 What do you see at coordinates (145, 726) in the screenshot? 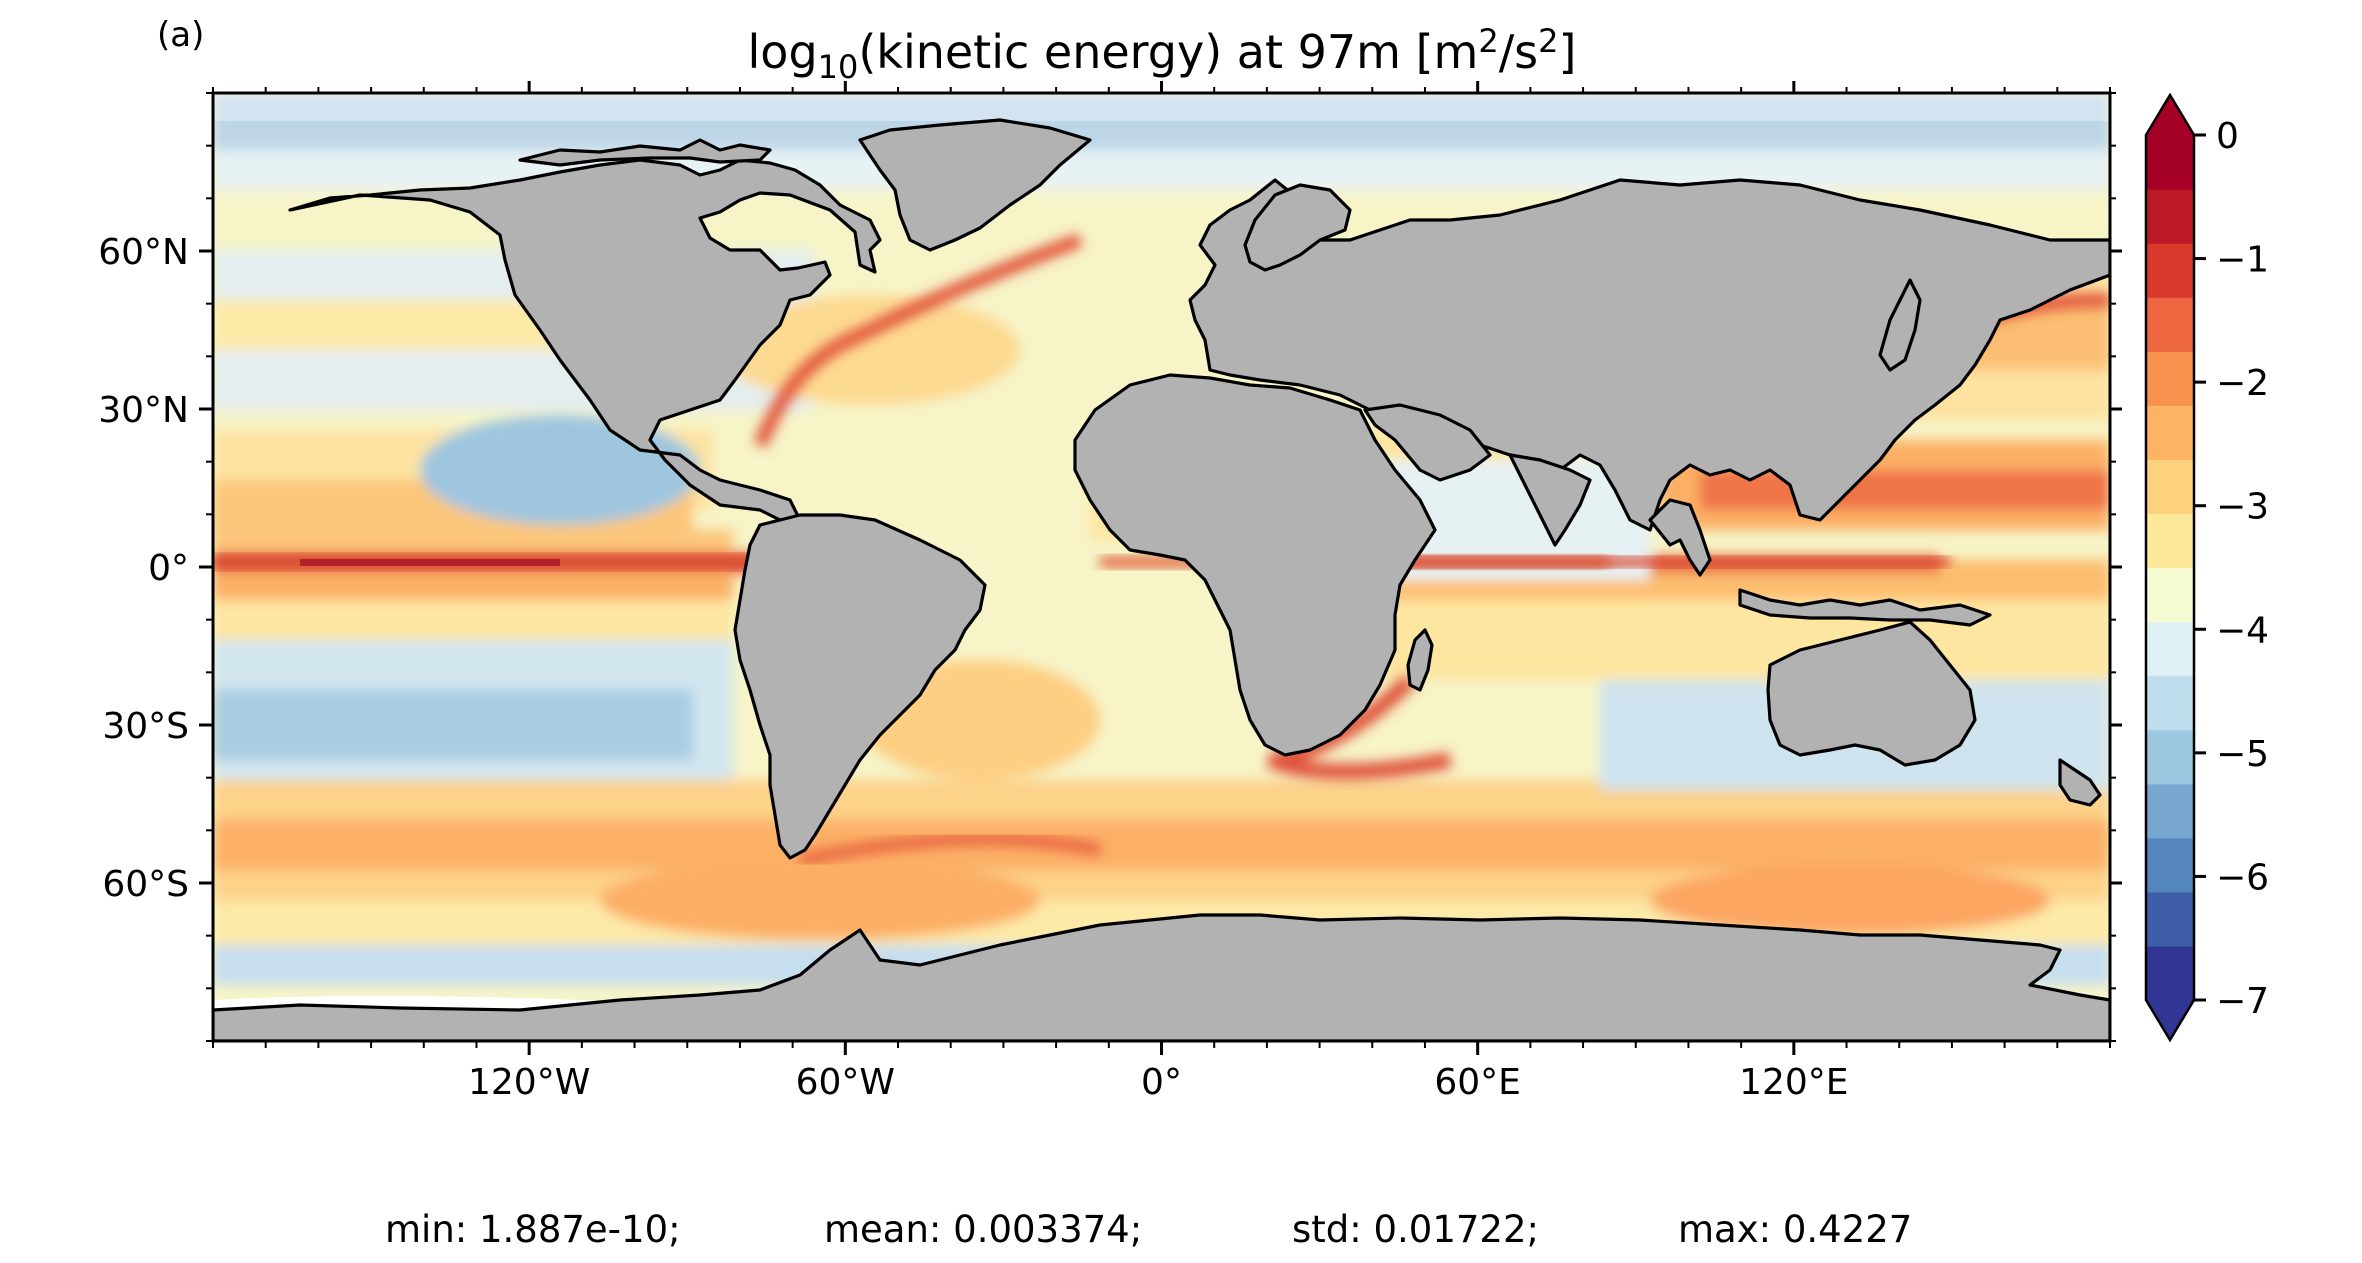
I see `lat-tick-label: 30°S` at bounding box center [145, 726].